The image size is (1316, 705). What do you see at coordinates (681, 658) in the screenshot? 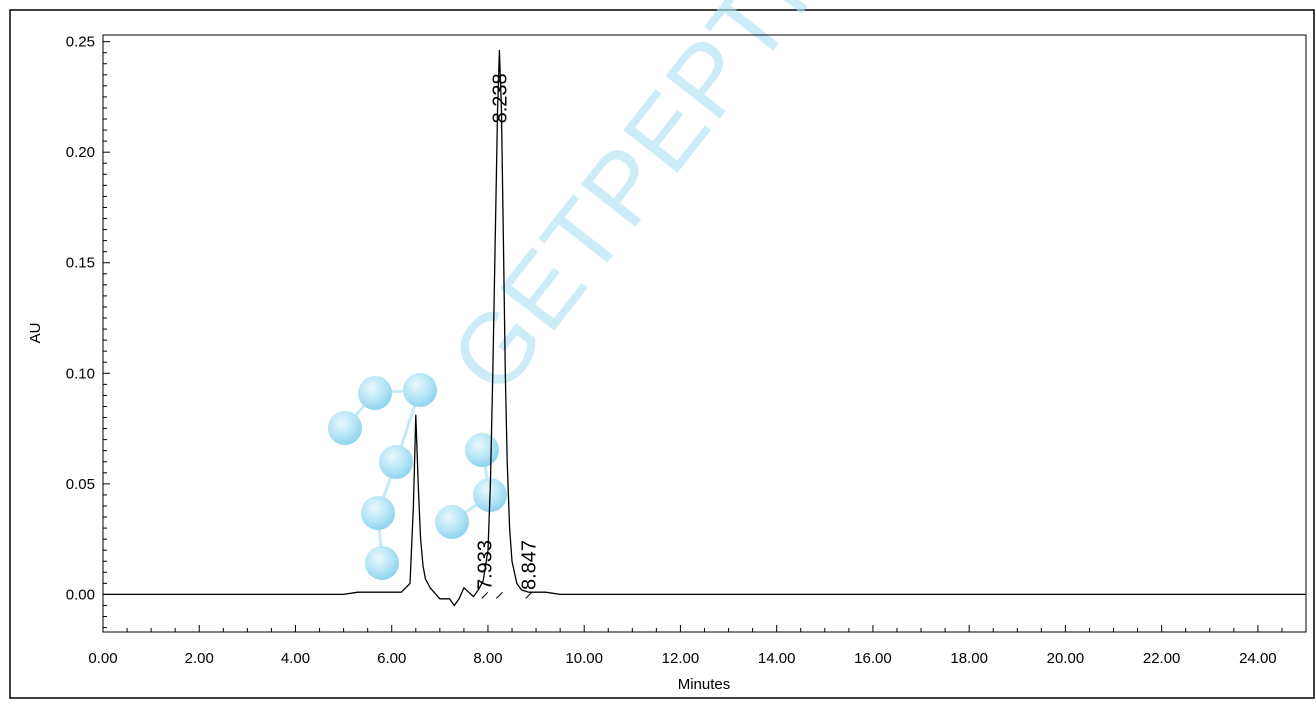
I see `x-tick-label: 12.00` at bounding box center [681, 658].